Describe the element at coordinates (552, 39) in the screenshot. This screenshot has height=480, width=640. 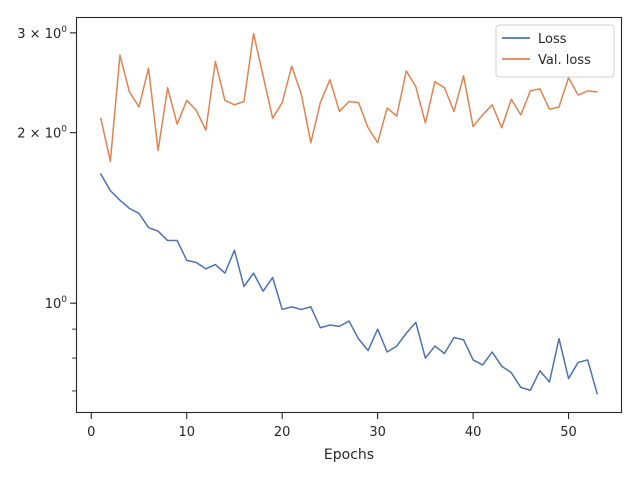
I see `legend-label-0: Loss` at that location.